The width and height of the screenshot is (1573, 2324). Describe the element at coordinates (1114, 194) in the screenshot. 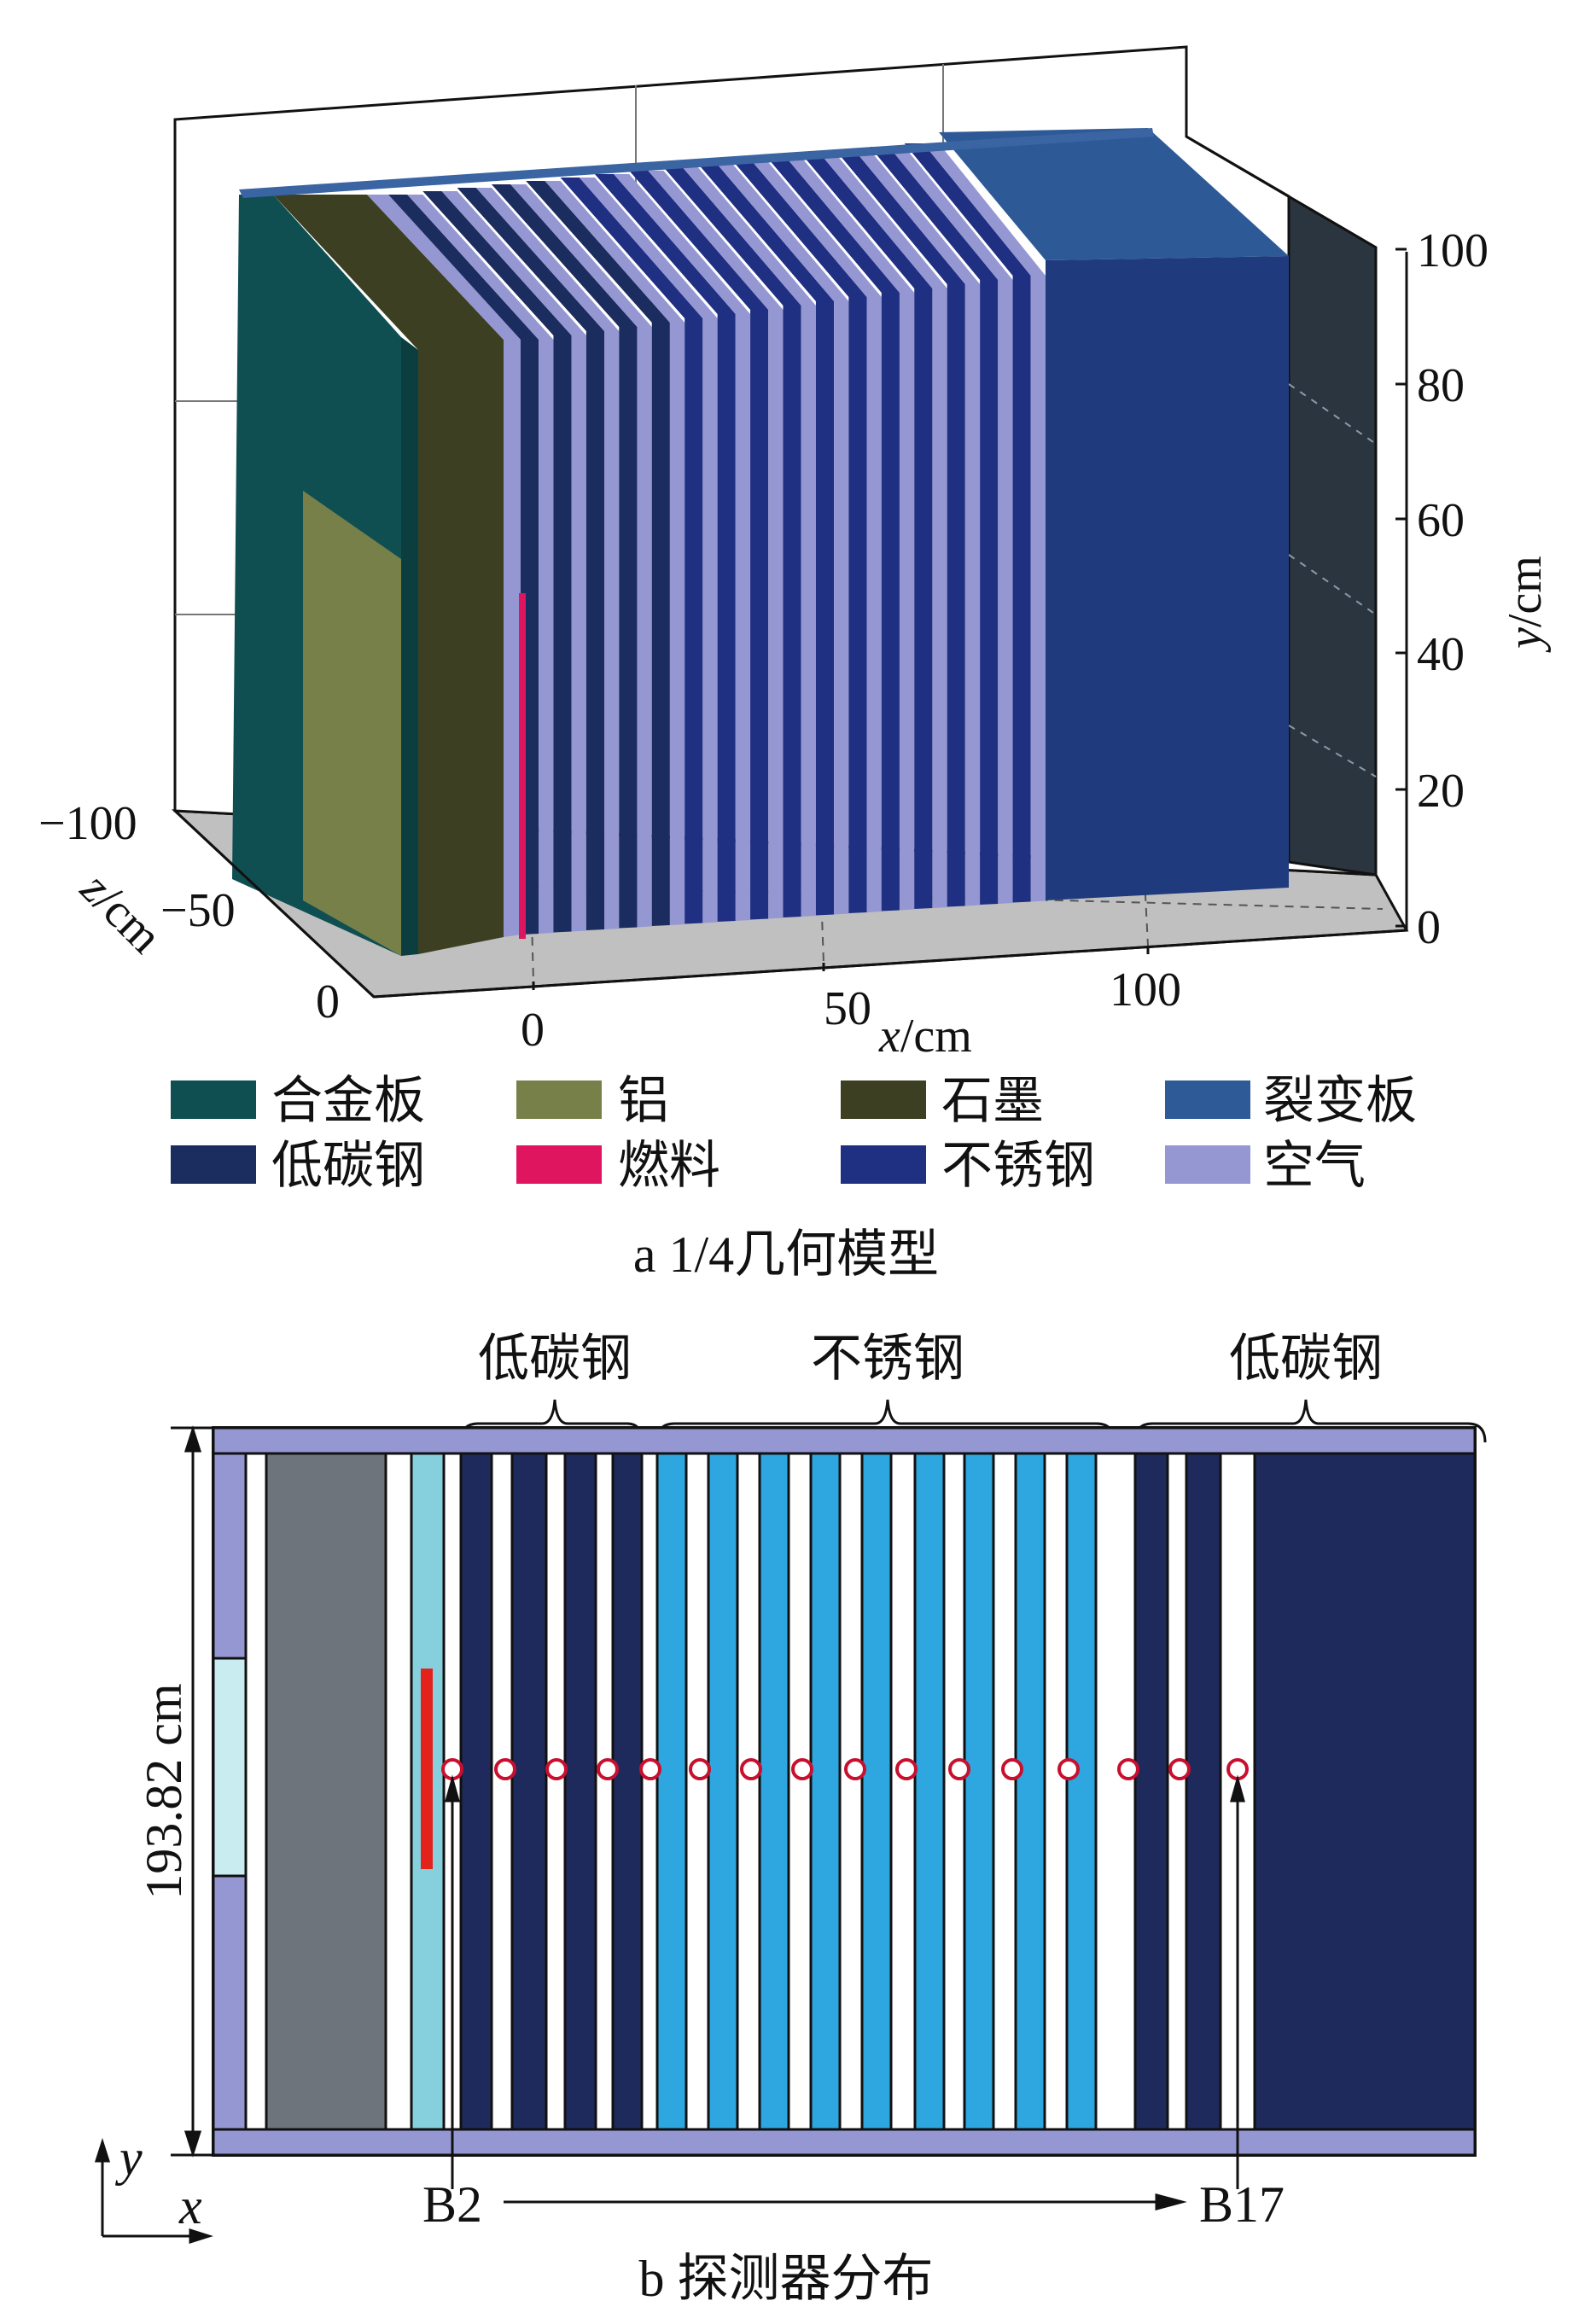

I see `steel-block-top` at that location.